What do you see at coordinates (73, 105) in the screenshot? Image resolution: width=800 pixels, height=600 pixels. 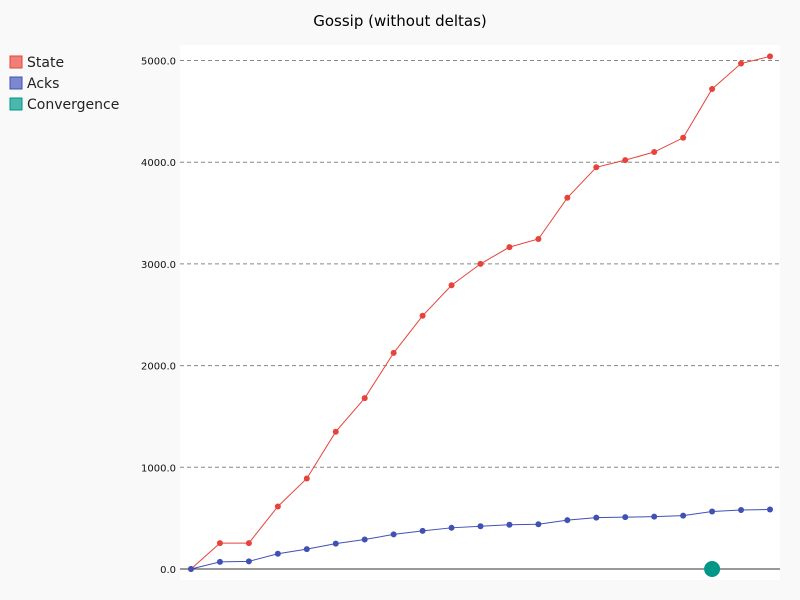 I see `legend-label: Convergence` at bounding box center [73, 105].